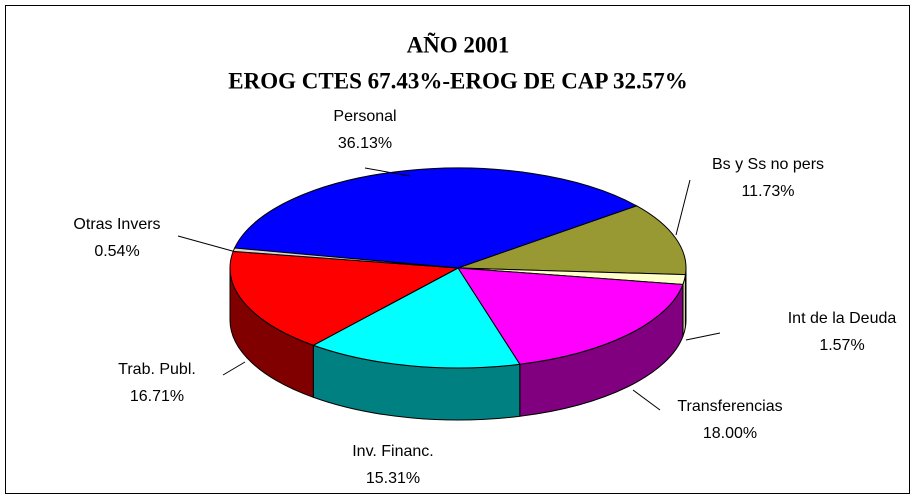 This screenshot has width=916, height=500. Describe the element at coordinates (116, 251) in the screenshot. I see `slice-value-label: 0.54%` at that location.